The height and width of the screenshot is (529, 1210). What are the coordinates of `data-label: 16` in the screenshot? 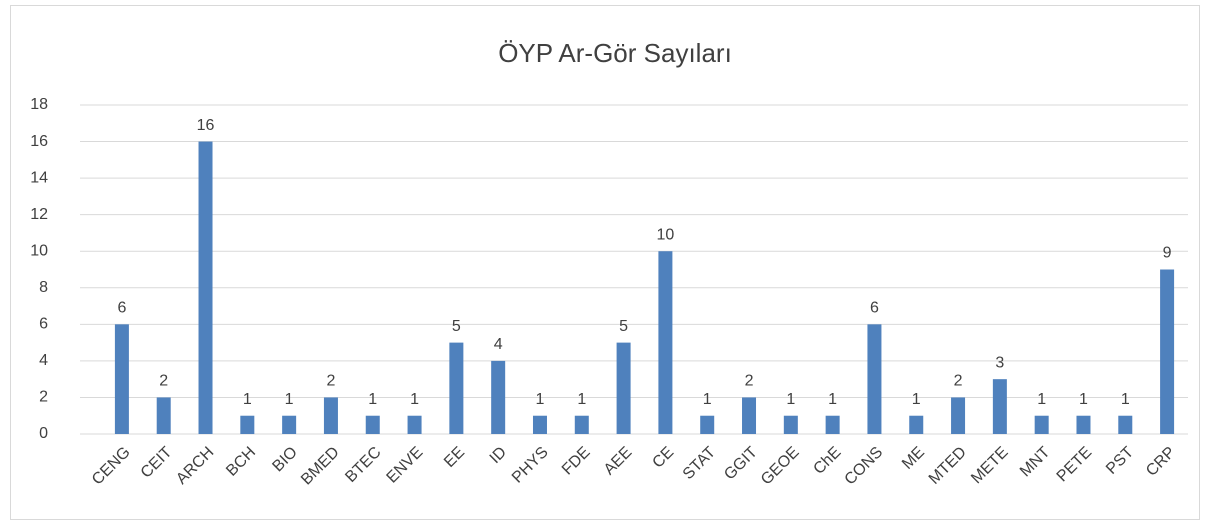 It's located at (206, 125).